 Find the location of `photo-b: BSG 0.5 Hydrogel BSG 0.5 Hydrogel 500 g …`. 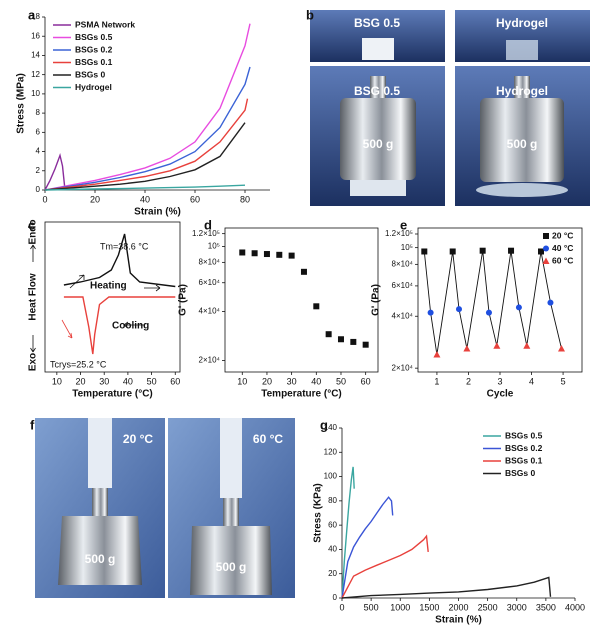

photo-b: BSG 0.5 Hydrogel BSG 0.5 Hydrogel 500 g … is located at coordinates (450, 108).